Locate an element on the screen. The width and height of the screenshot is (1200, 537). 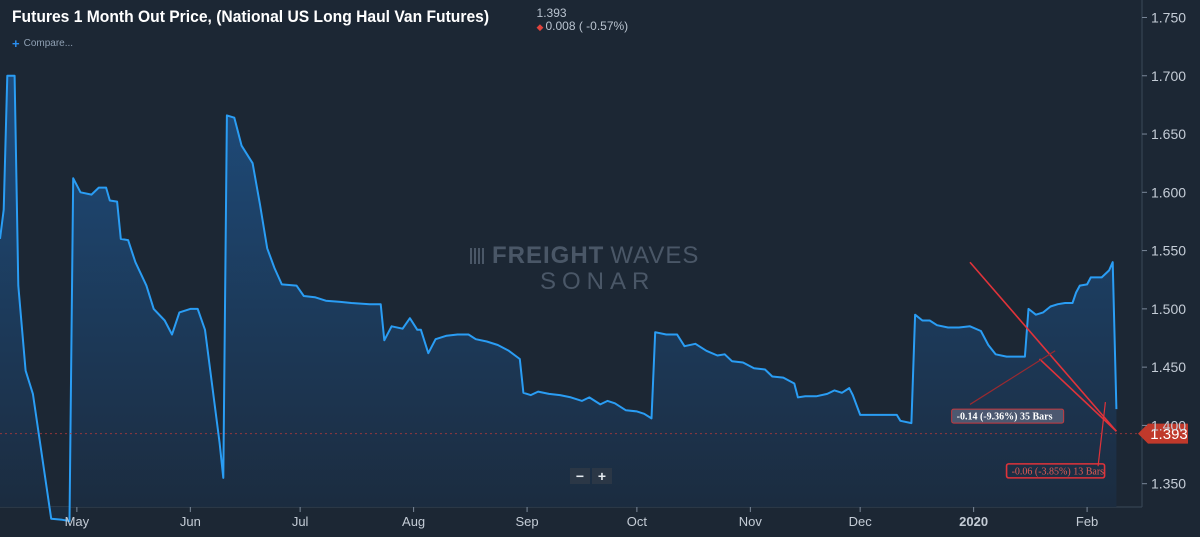
annotation-label-2: -0.06 (-3.85%) 13 Bars is located at coordinates (1058, 471).